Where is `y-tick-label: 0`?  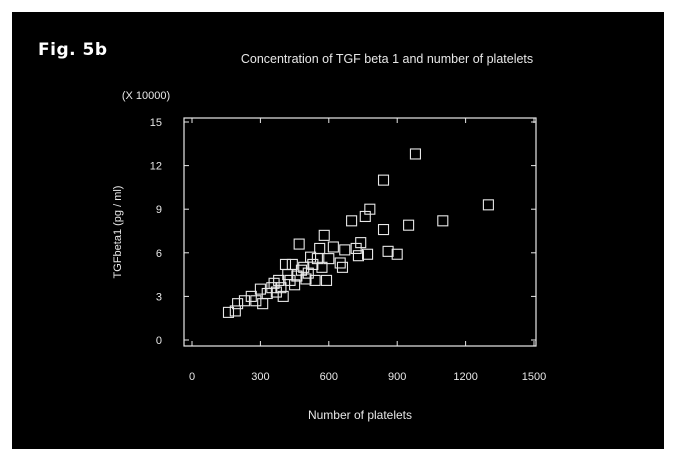 y-tick-label: 0 is located at coordinates (159, 341).